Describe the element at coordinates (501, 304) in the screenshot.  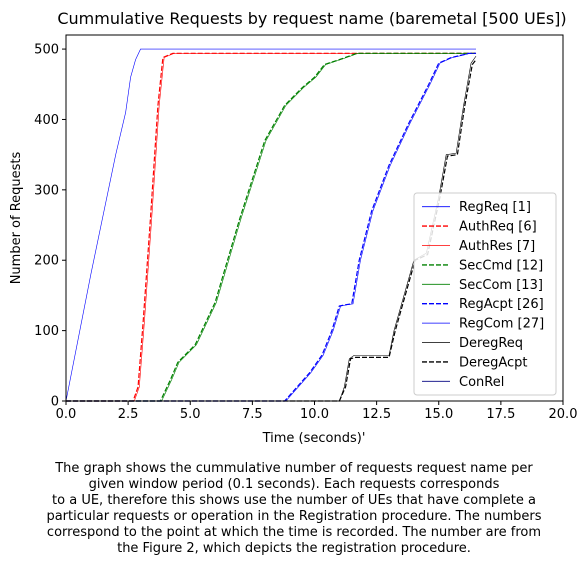
I see `legend-entry: RegAcpt [26]` at that location.